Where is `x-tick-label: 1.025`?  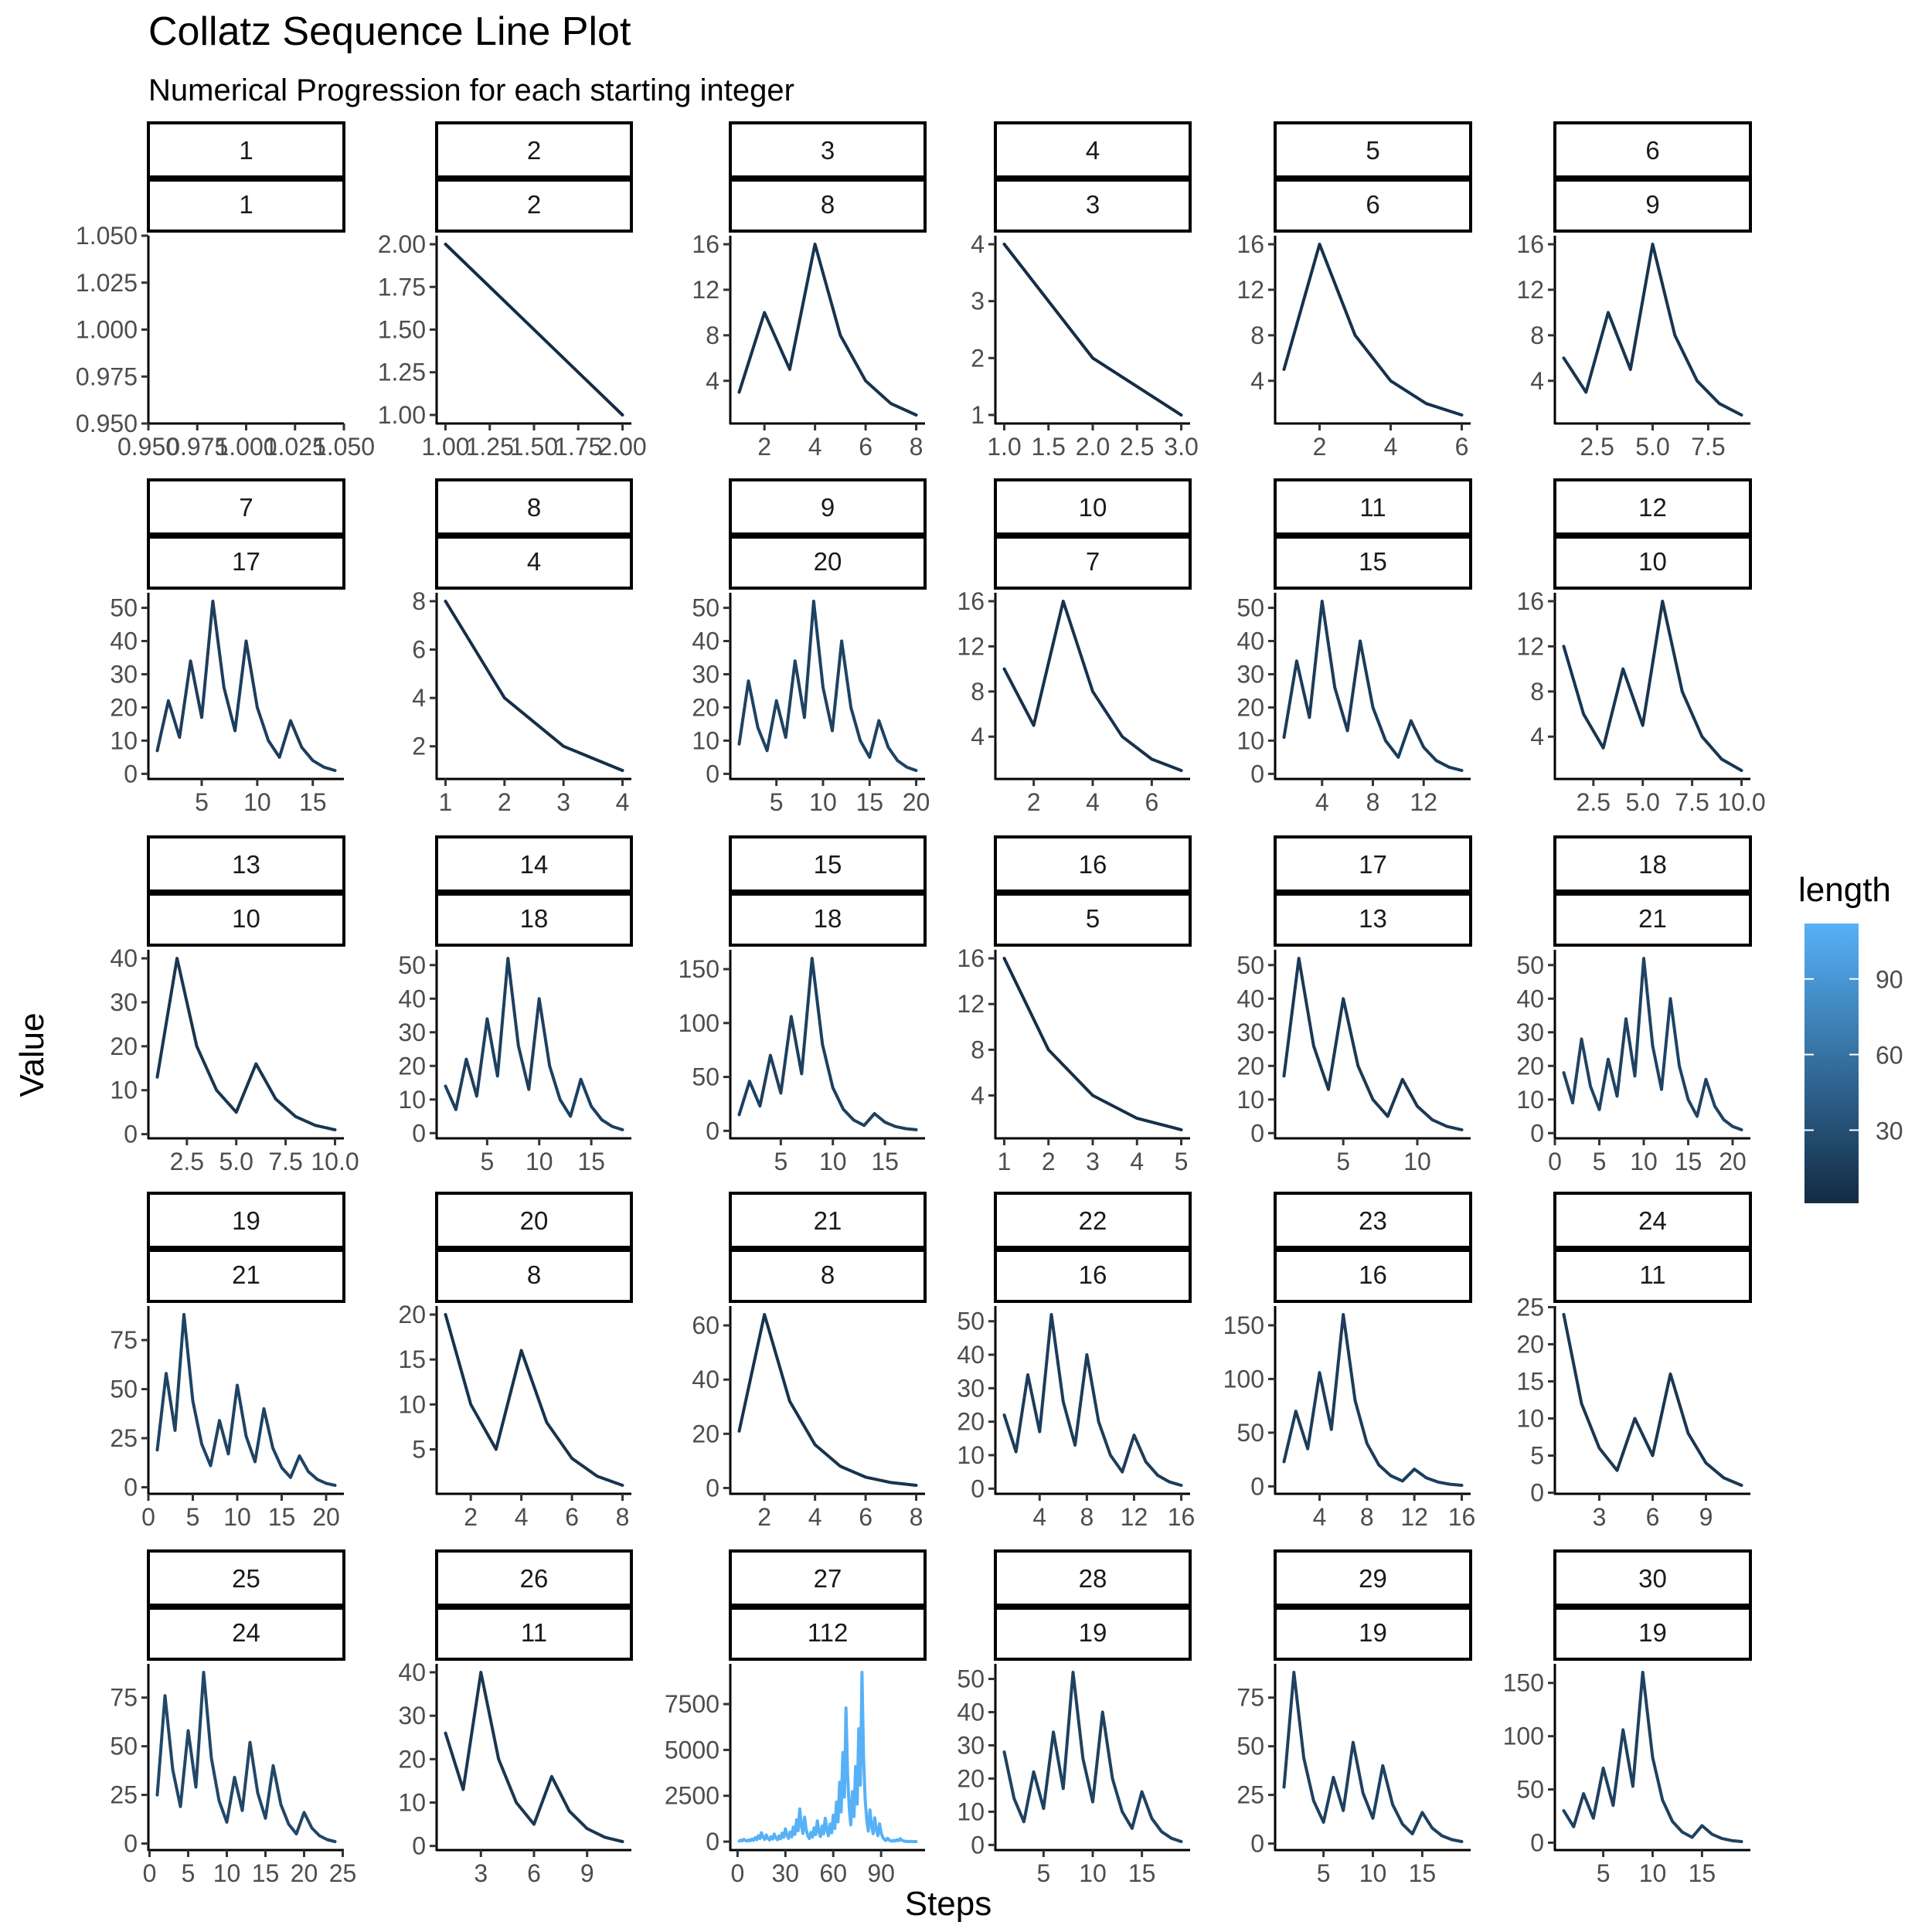
x-tick-label: 1.025 is located at coordinates (295, 447).